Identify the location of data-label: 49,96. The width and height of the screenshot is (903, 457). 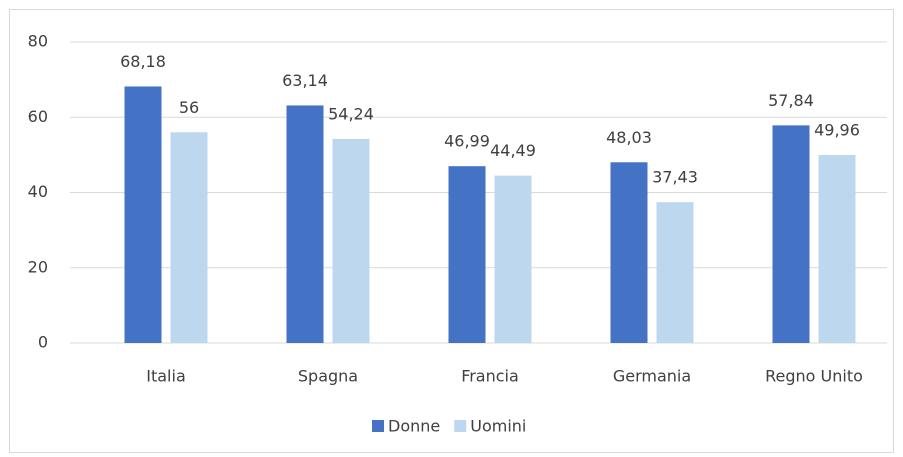
(837, 130).